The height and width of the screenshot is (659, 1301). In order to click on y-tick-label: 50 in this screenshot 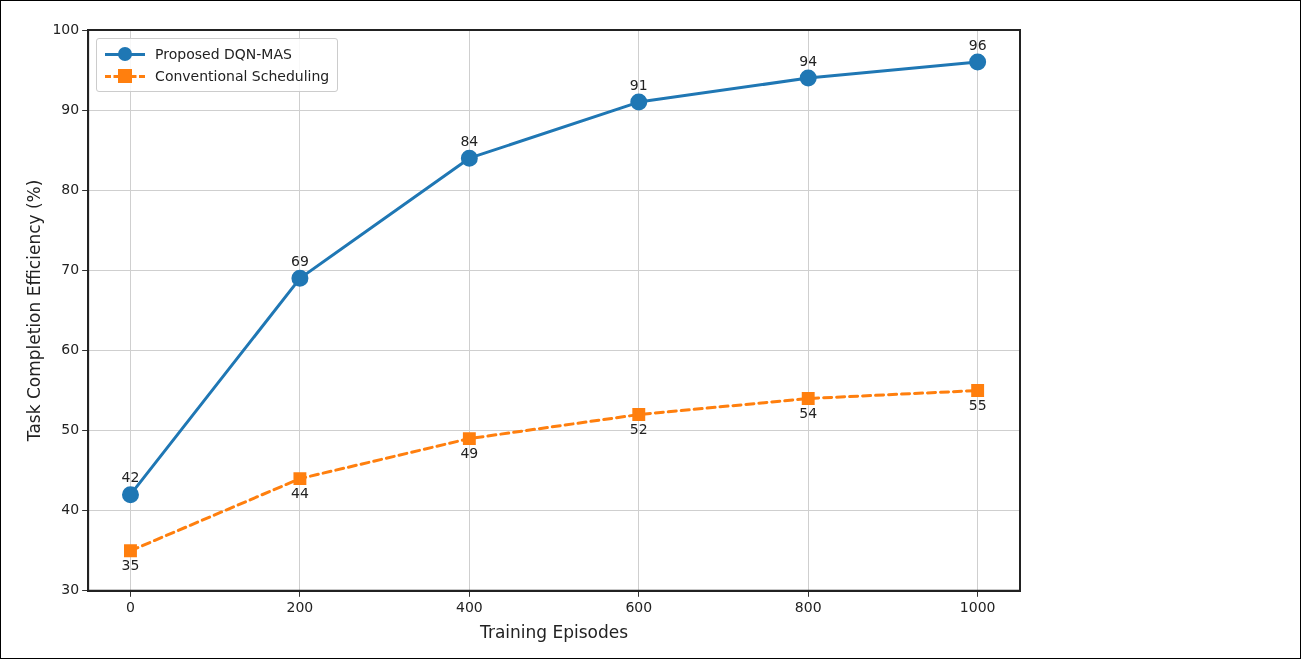, I will do `click(70, 429)`.